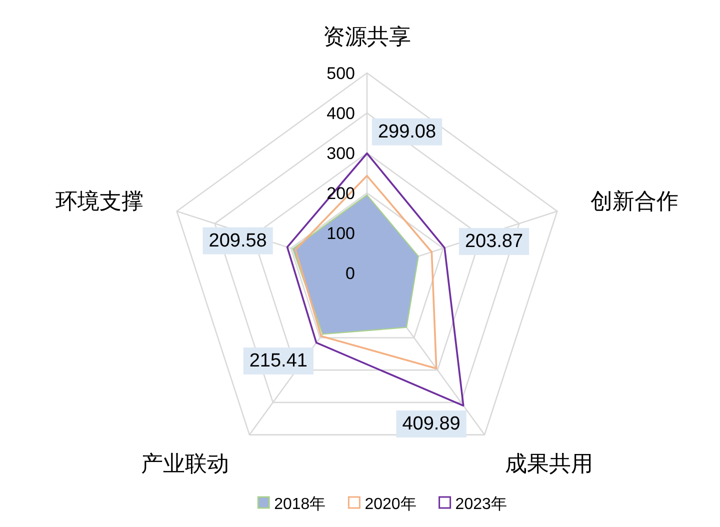 The width and height of the screenshot is (720, 527). What do you see at coordinates (237, 241) in the screenshot?
I see `data-label: 209.58` at bounding box center [237, 241].